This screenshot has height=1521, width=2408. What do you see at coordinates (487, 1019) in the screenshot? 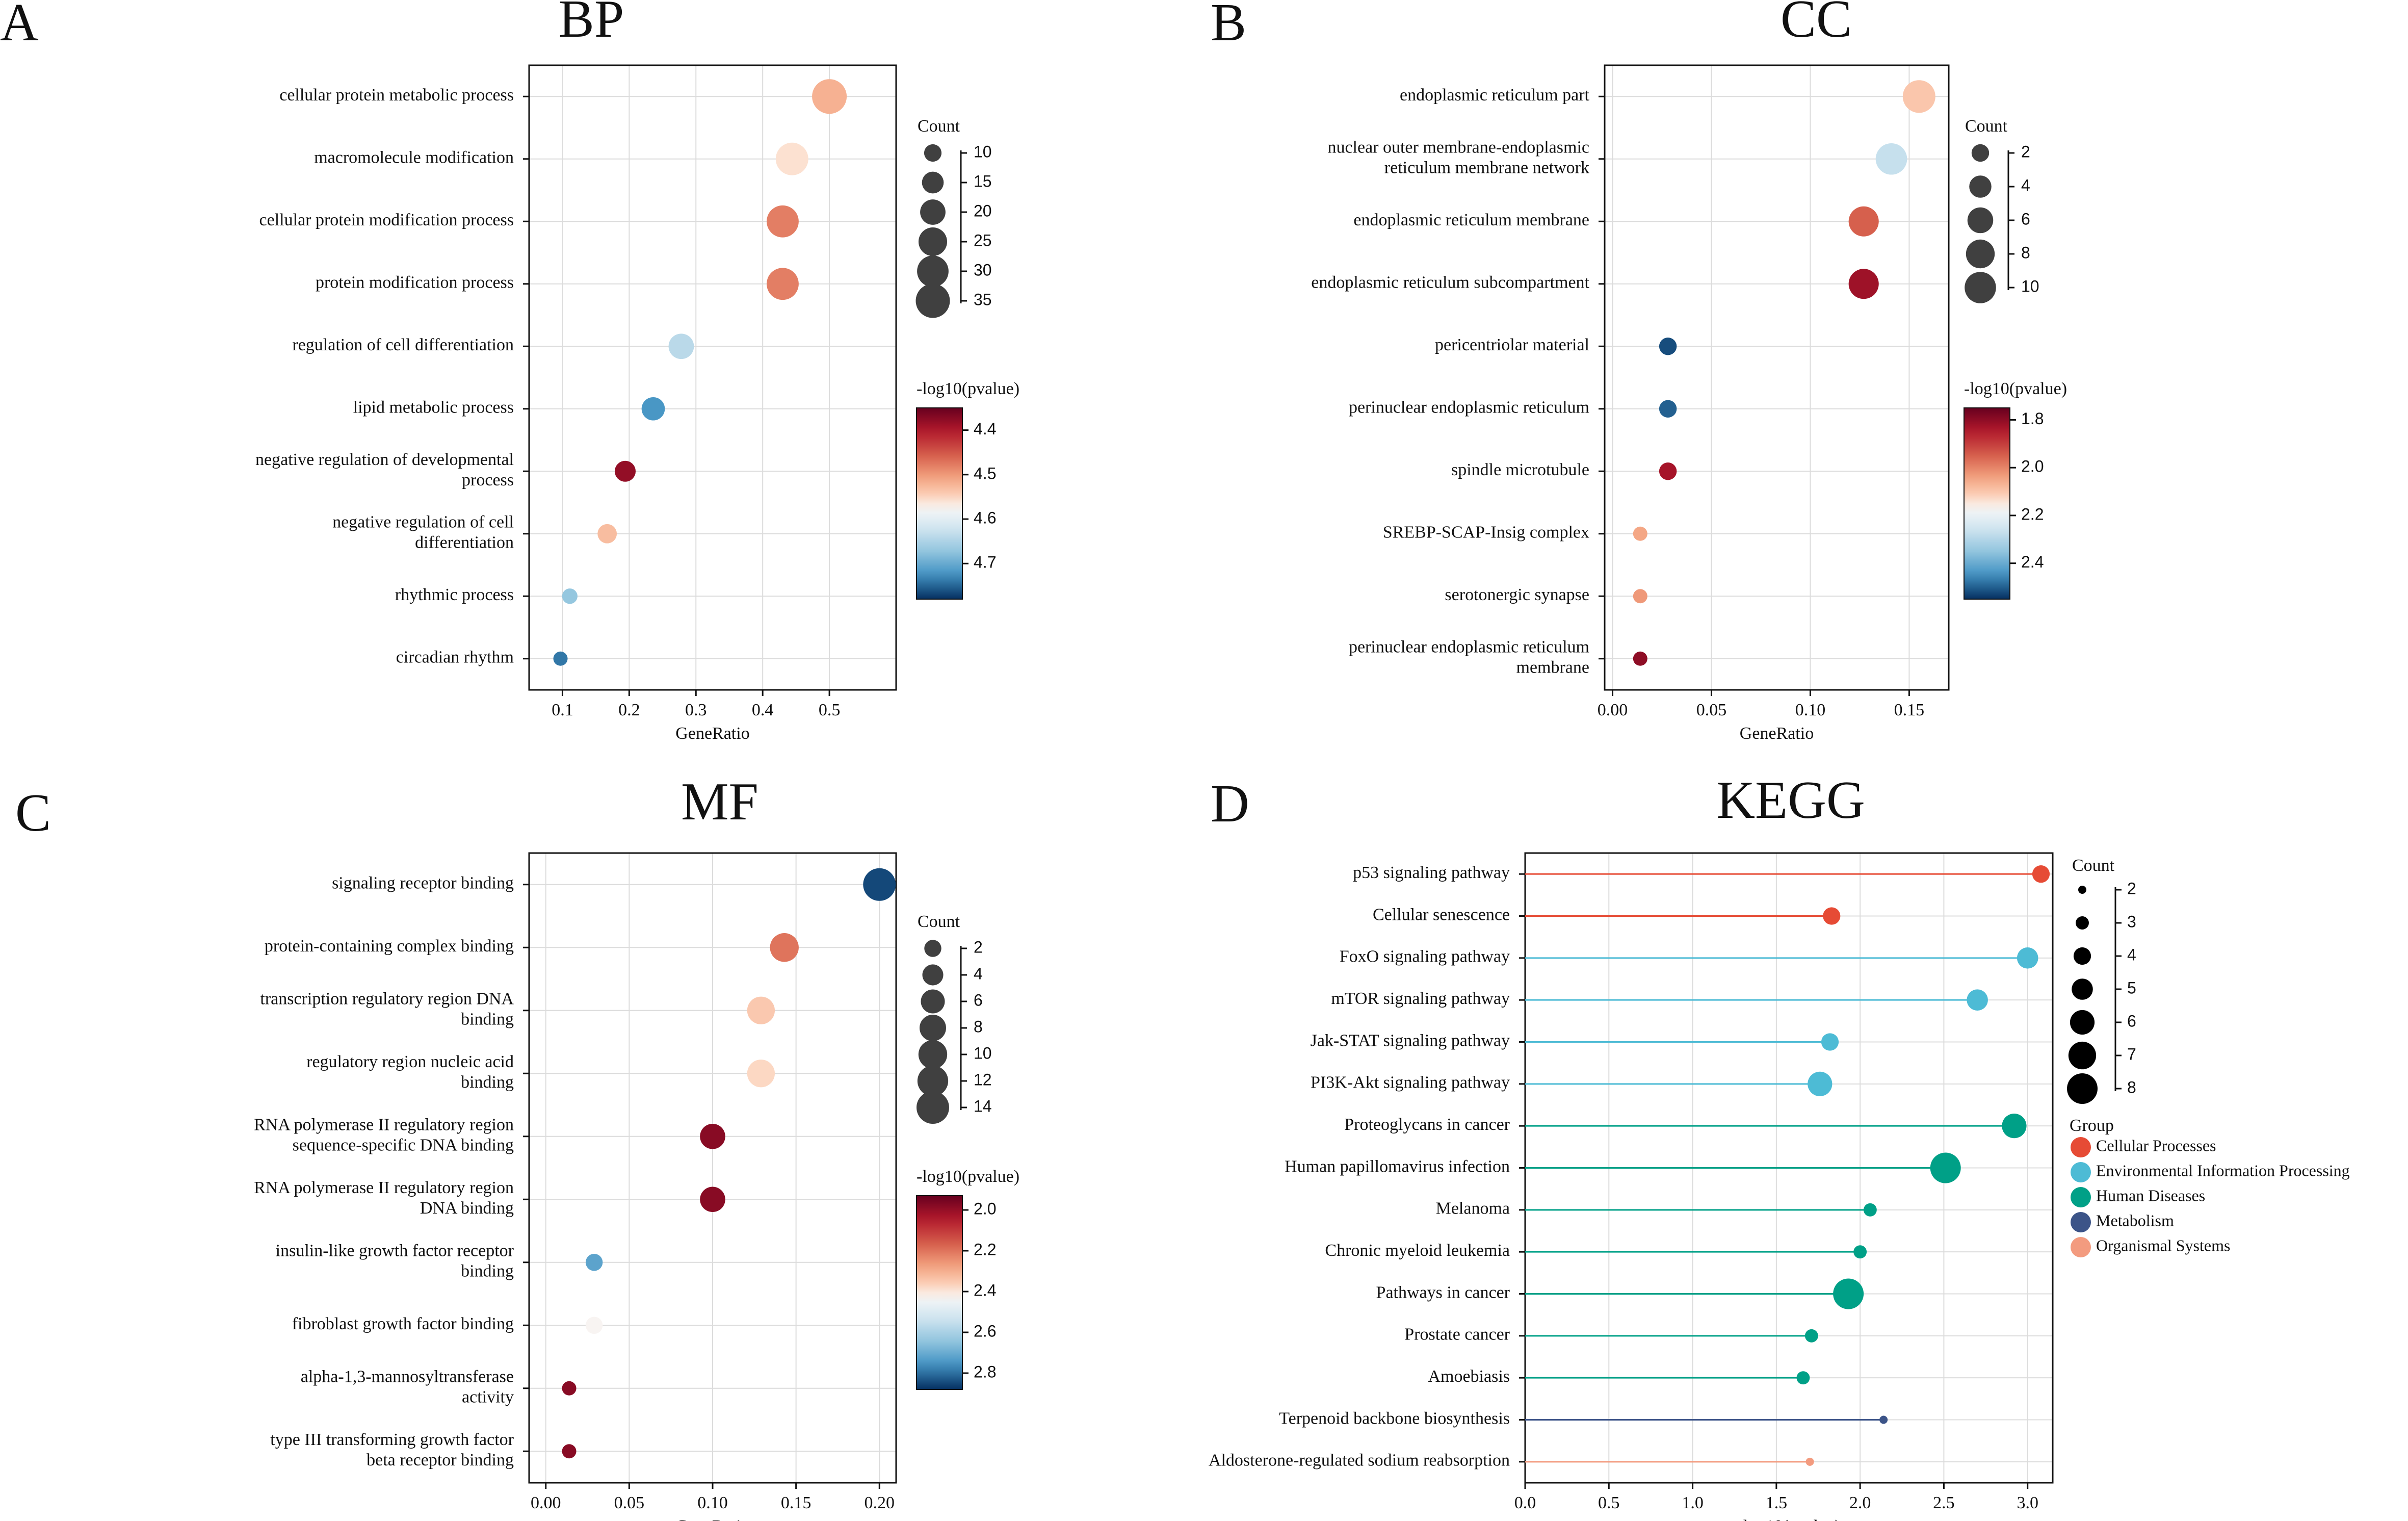
I see `category-label: binding` at bounding box center [487, 1019].